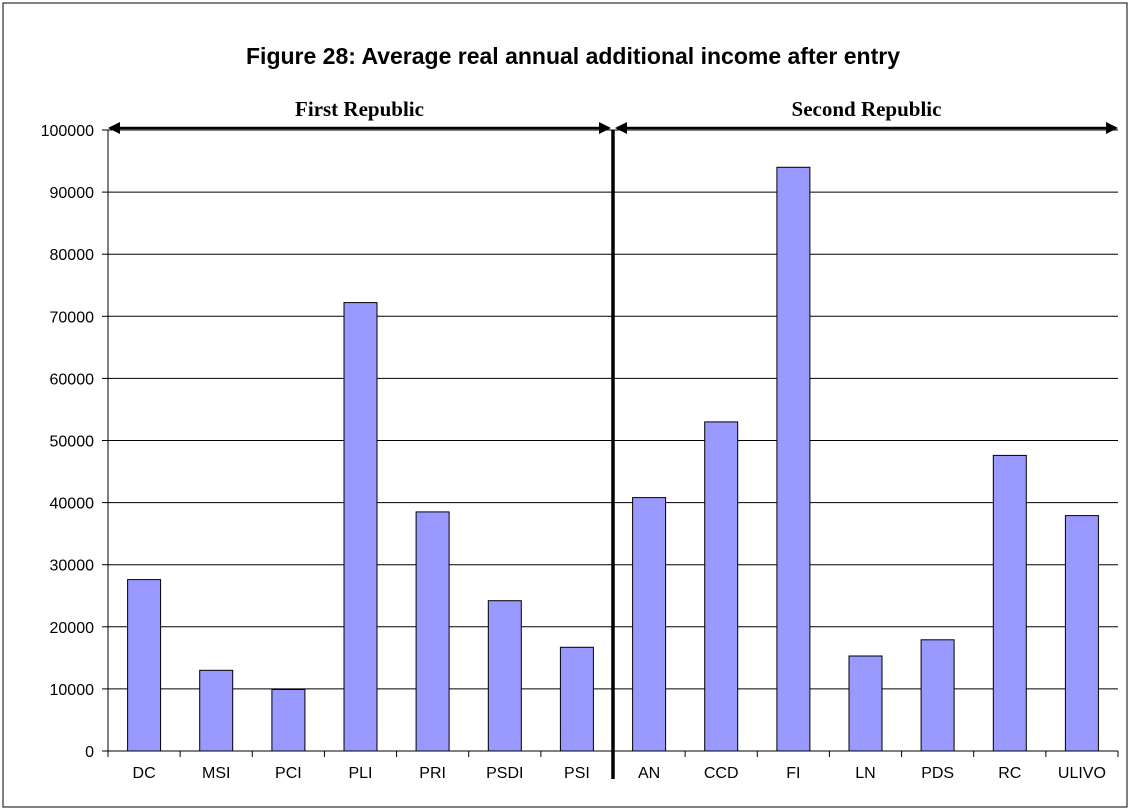 Image resolution: width=1130 pixels, height=810 pixels. Describe the element at coordinates (72, 566) in the screenshot. I see `y-tick-label: 30000` at that location.